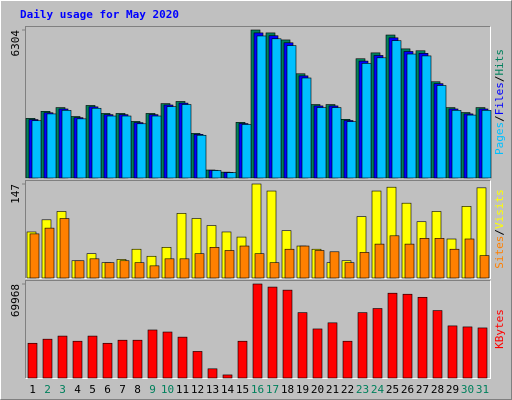 The image size is (512, 400). I want to click on x-tick-label: 30, so click(467, 389).